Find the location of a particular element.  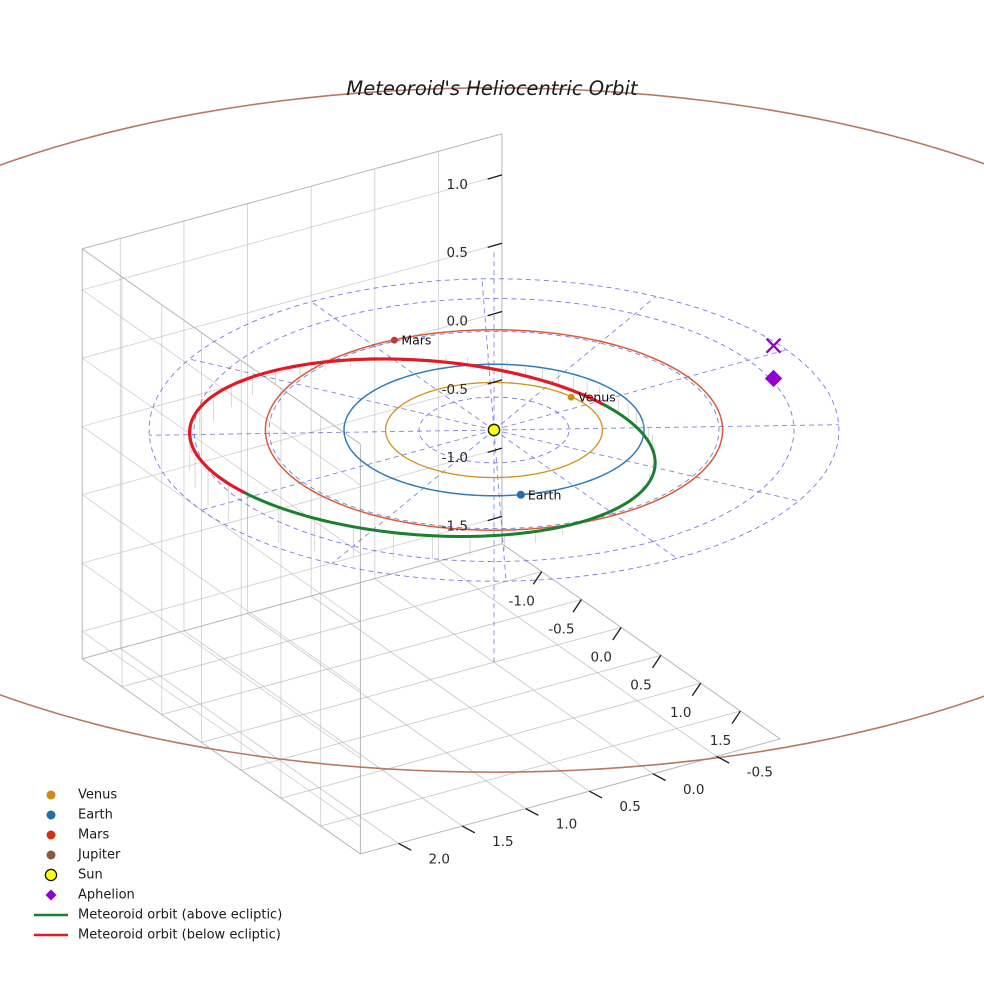

legend-label: Venus is located at coordinates (97, 795).